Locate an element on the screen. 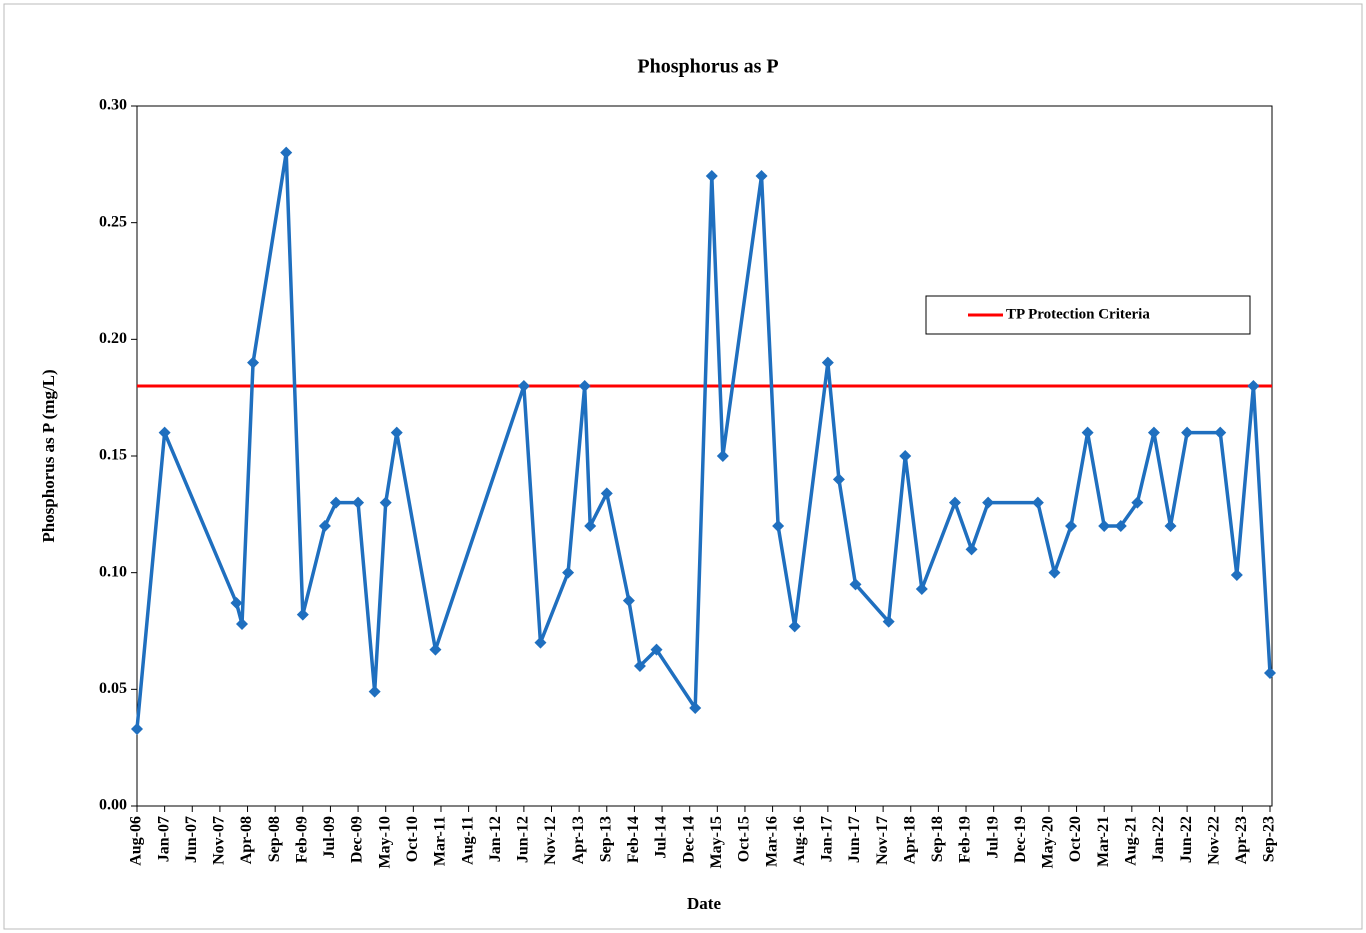 The height and width of the screenshot is (933, 1366). y-tick-label: 0.20 is located at coordinates (113, 338).